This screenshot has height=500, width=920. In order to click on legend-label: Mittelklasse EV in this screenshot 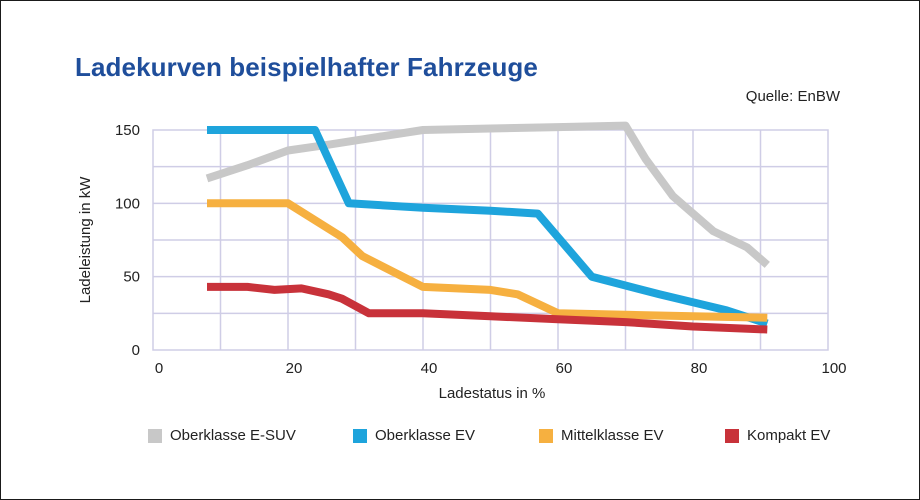, I will do `click(612, 435)`.